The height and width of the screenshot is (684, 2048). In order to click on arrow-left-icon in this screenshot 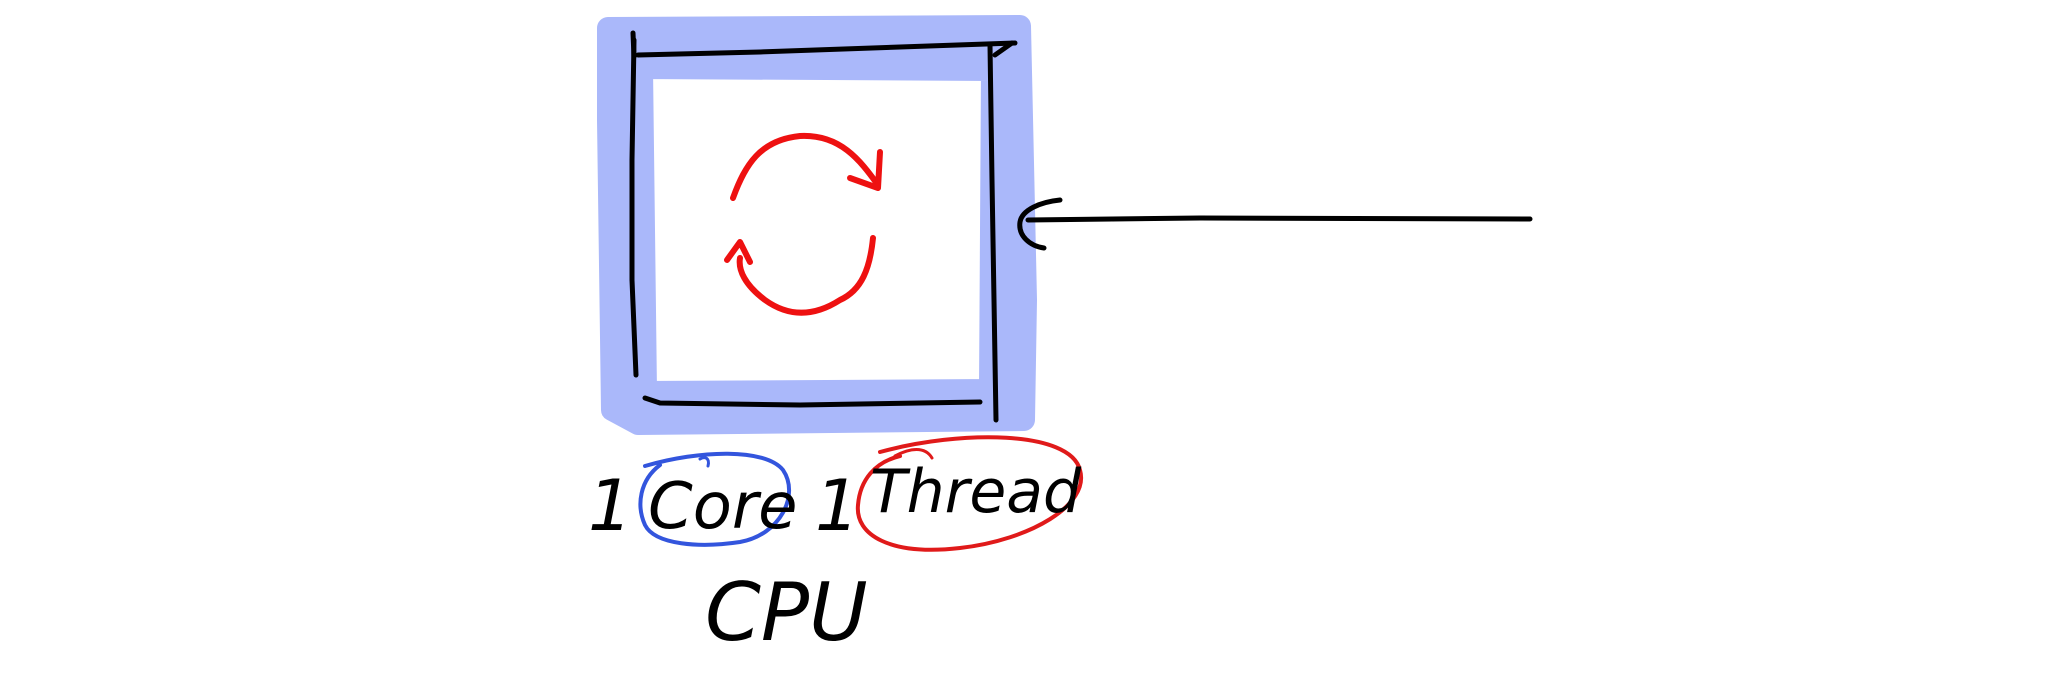, I will do `click(1275, 224)`.